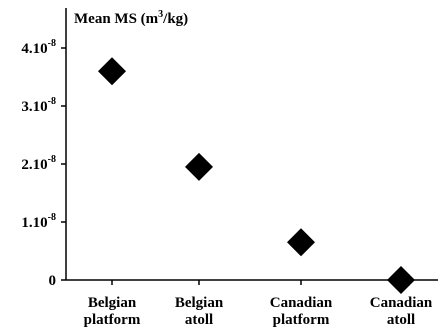 This screenshot has width=440, height=332. Describe the element at coordinates (112, 311) in the screenshot. I see `x-tick-label: Belgian platform` at that location.